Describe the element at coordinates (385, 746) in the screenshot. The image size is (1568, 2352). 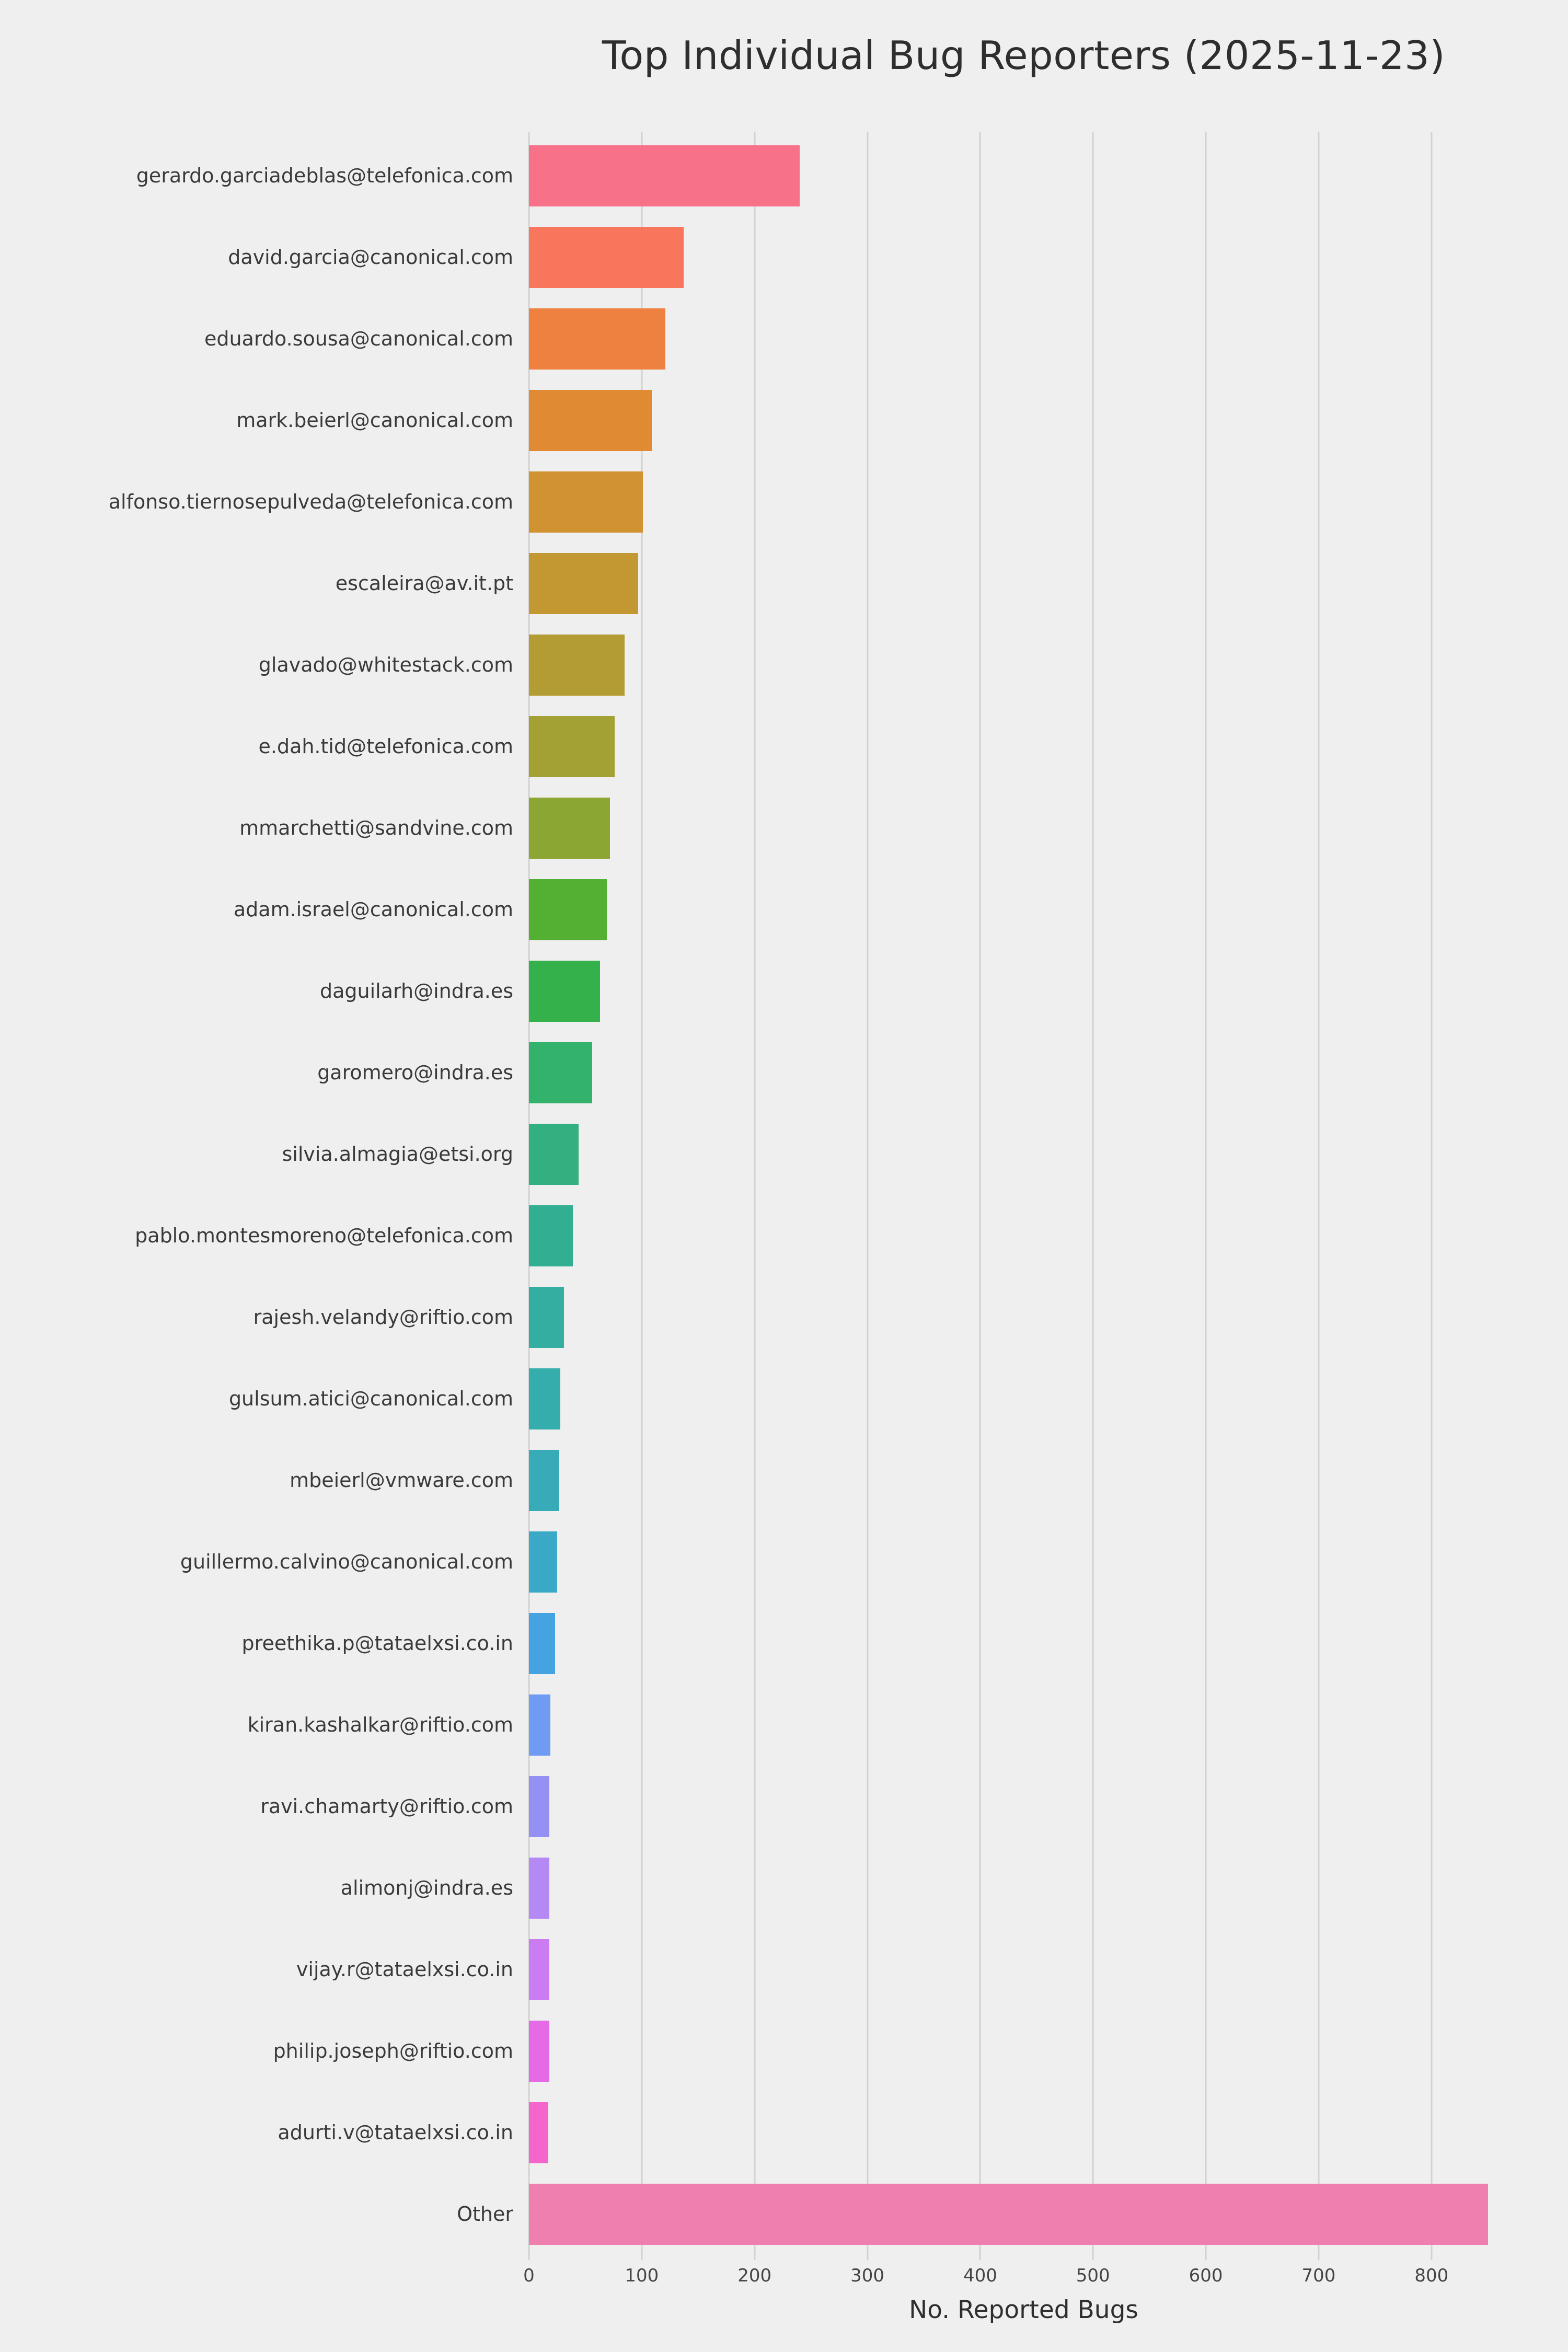
I see `category-label: e.dah.tid@telefonica.com` at that location.